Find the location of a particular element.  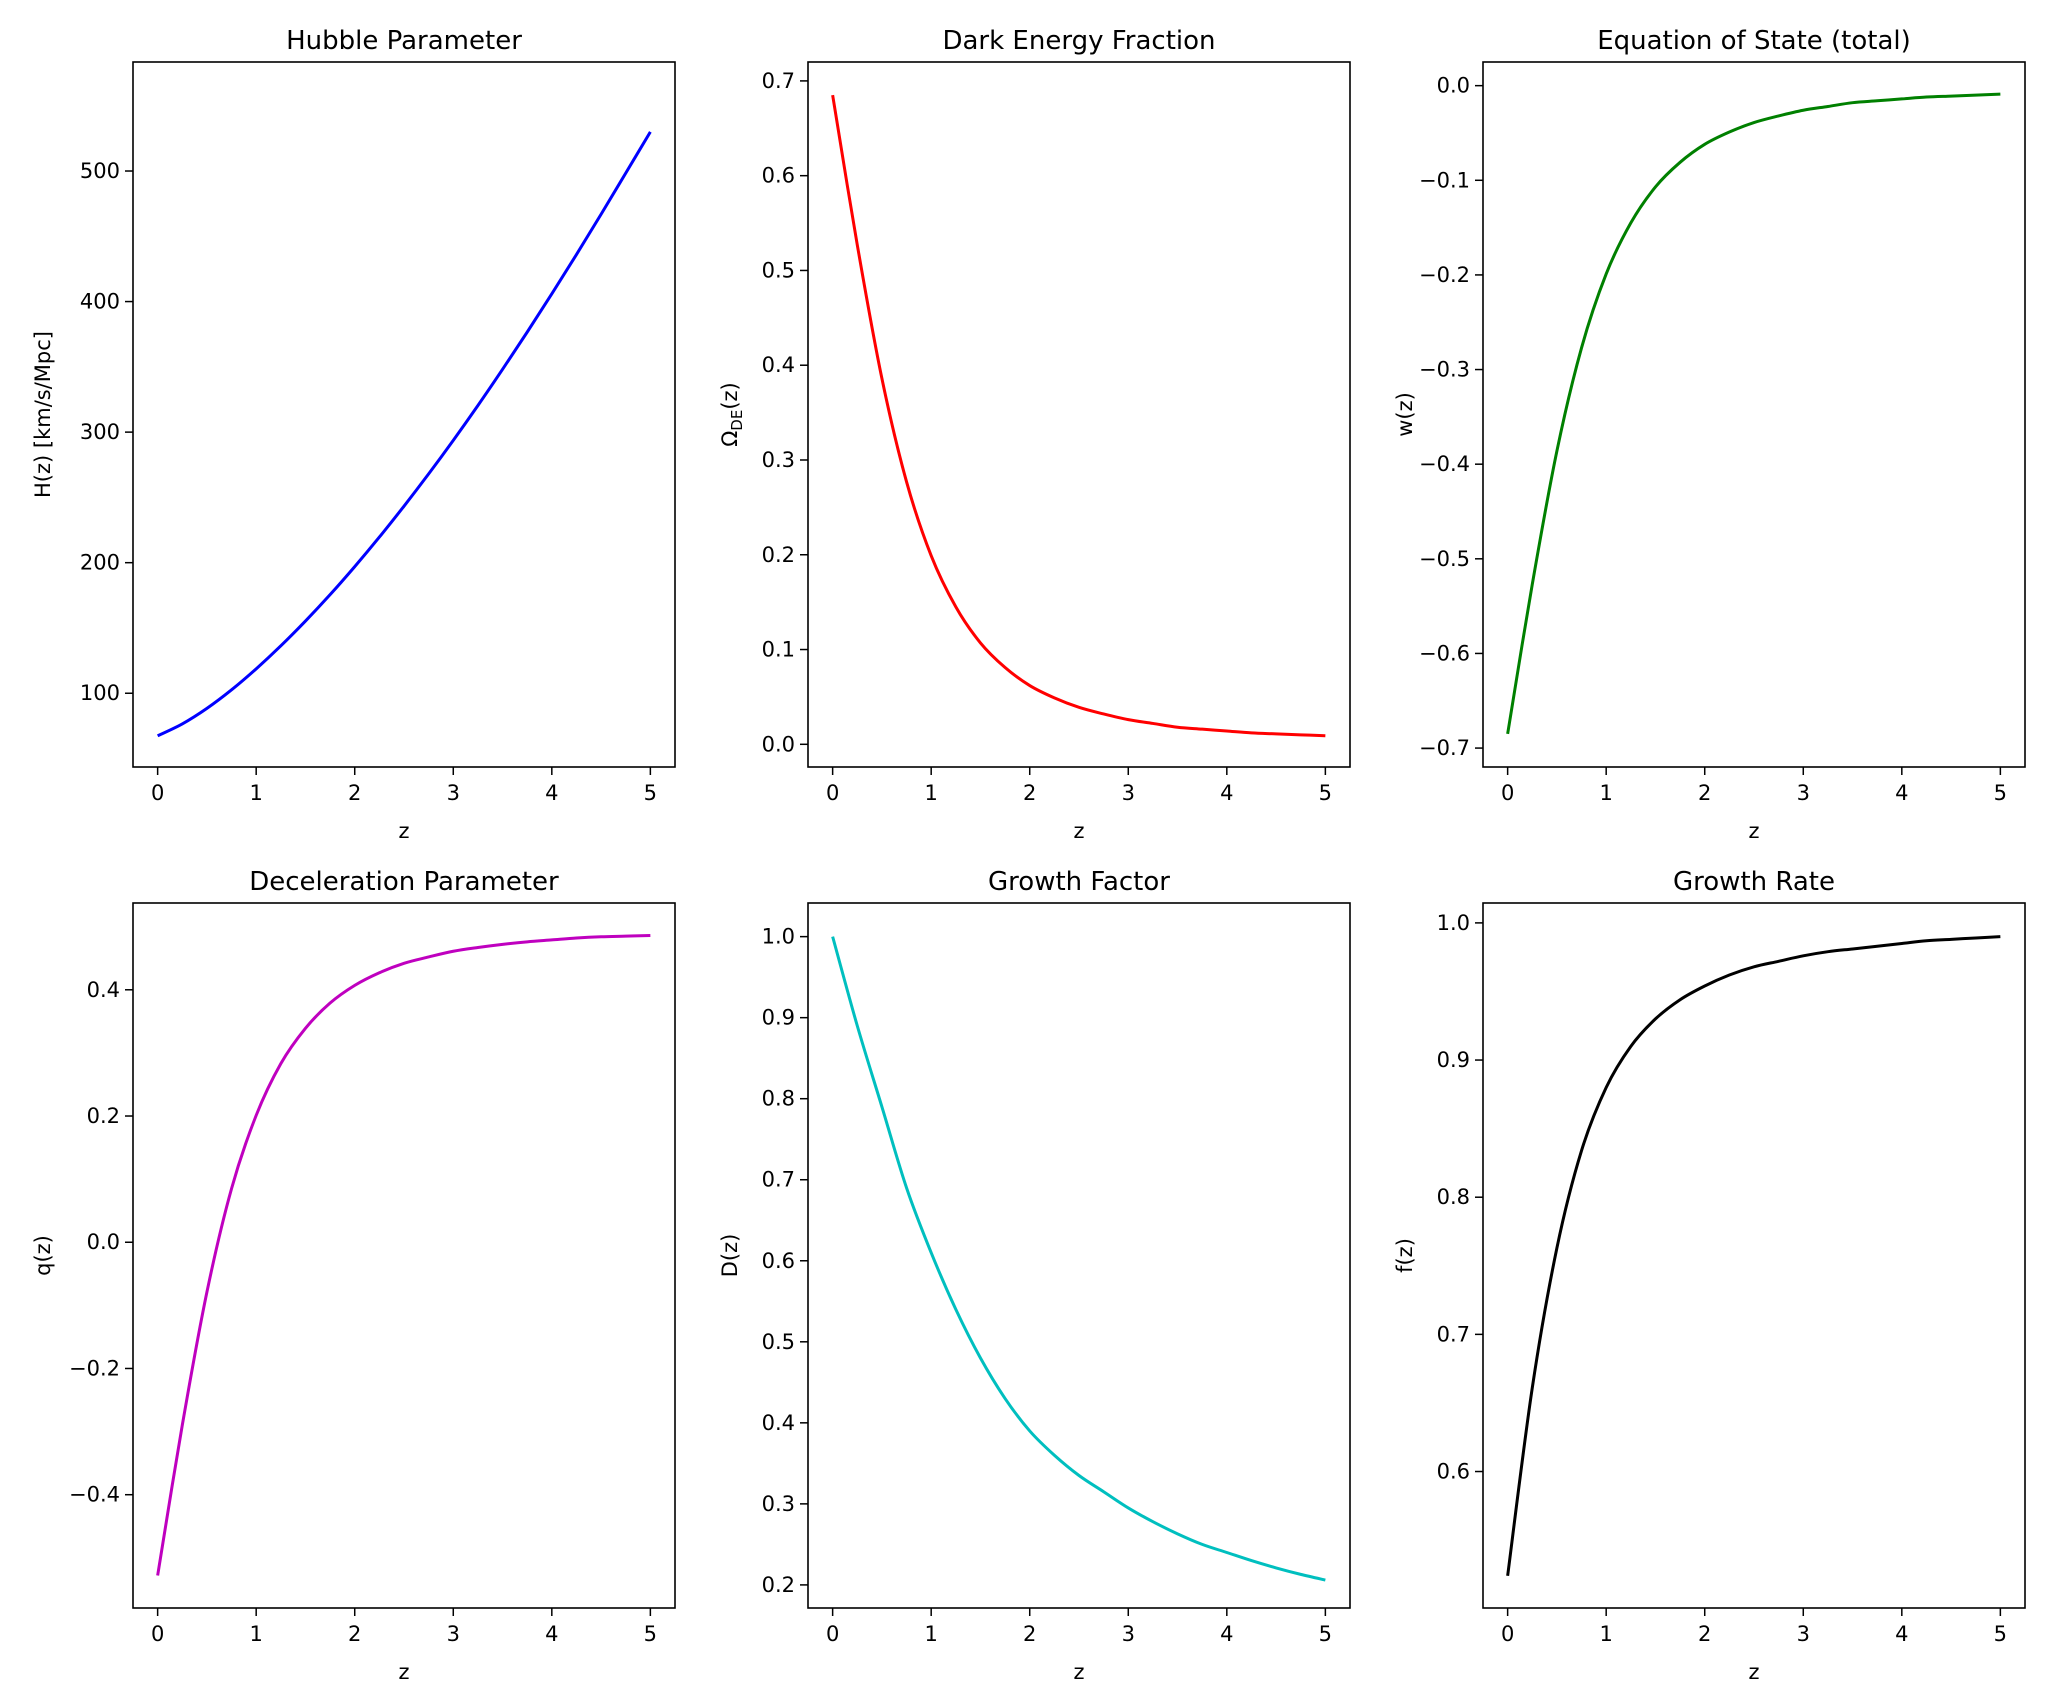

y-tick-label: −0.3 is located at coordinates (1444, 370).